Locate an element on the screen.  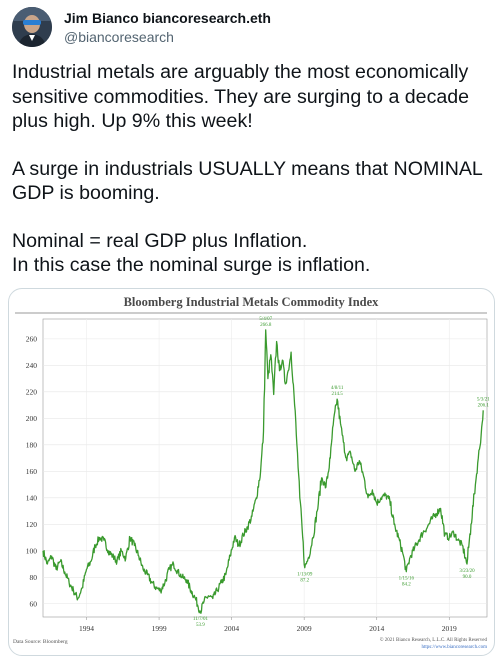
website-link: https://www.biancoresearch.com is located at coordinates (455, 647).